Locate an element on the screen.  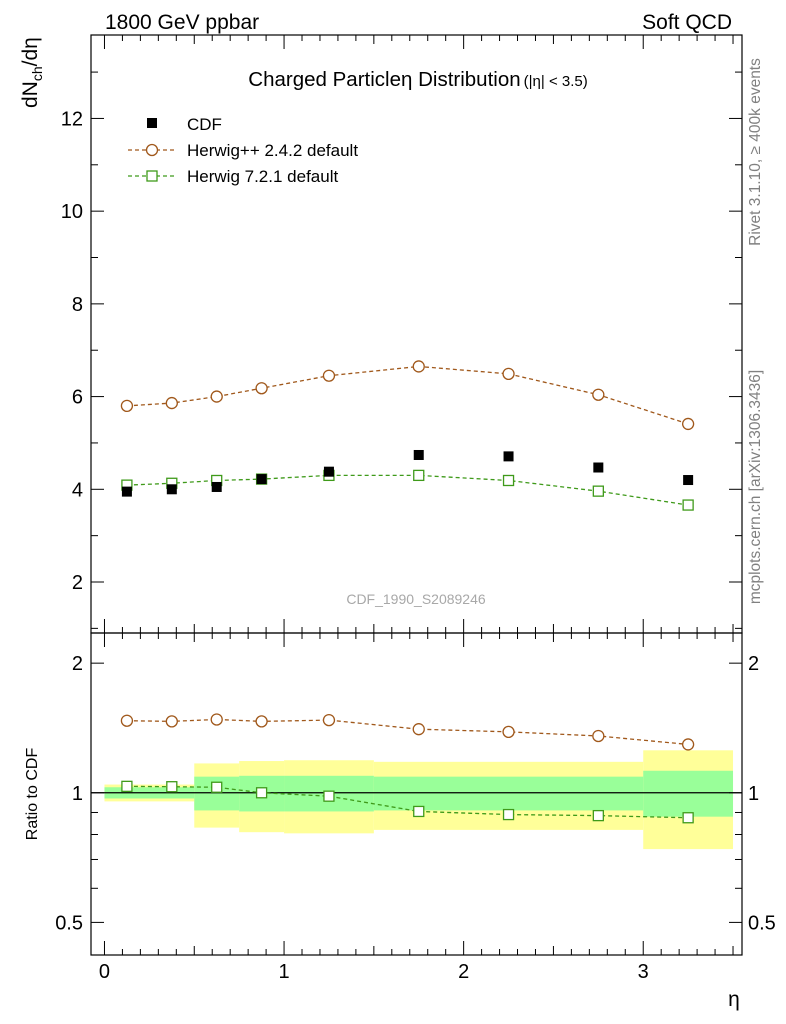
y-tick-label: 8 is located at coordinates (77, 305).